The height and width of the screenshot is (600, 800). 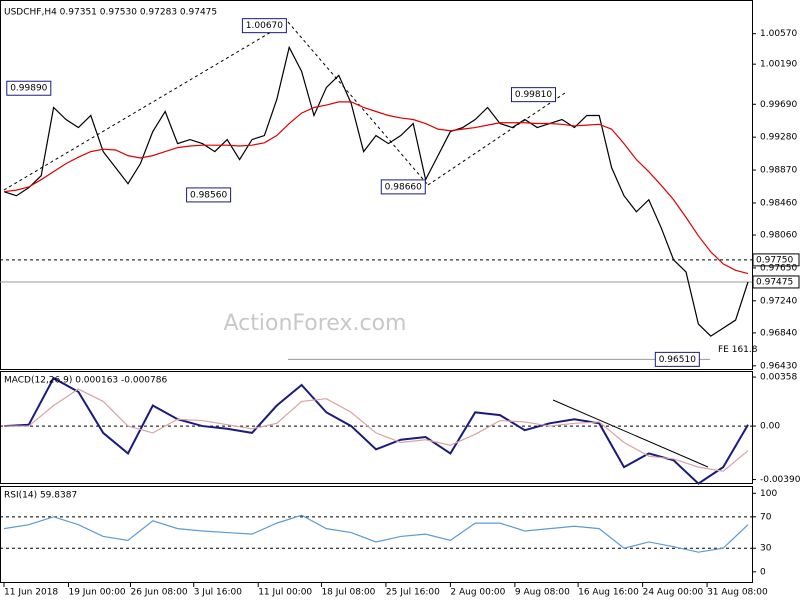 I want to click on macd-trend-line, so click(x=630, y=433).